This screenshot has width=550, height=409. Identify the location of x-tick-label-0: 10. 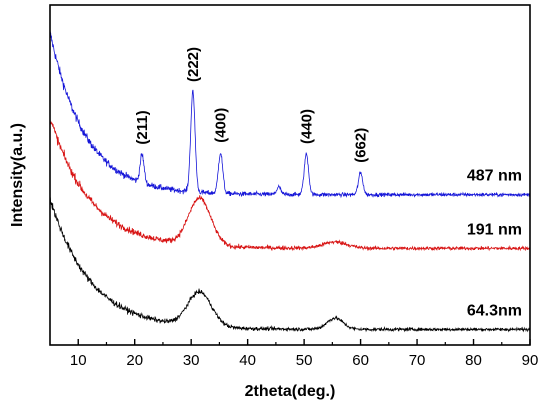
(78, 360).